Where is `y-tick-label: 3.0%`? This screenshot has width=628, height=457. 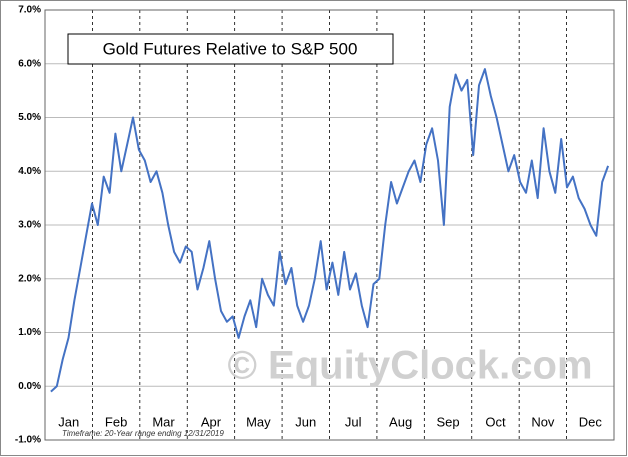 y-tick-label: 3.0% is located at coordinates (29, 225).